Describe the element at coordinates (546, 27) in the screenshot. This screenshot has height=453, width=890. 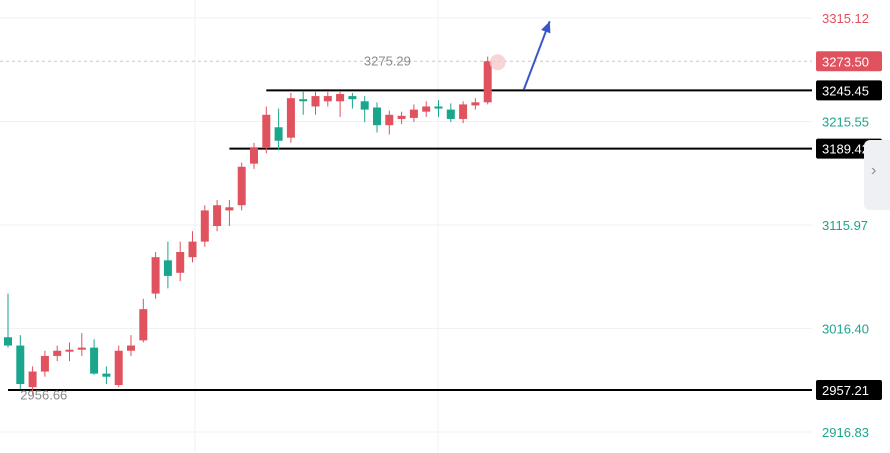
I see `trend-arrow-head` at that location.